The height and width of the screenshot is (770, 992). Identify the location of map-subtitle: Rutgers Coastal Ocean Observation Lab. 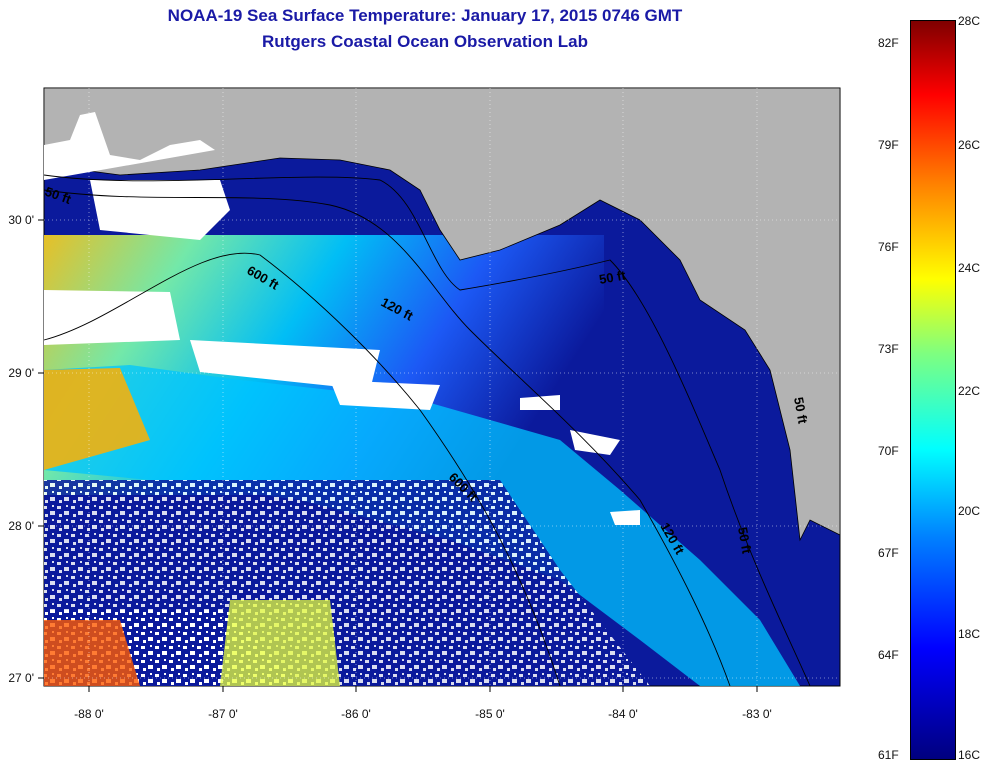
(425, 41).